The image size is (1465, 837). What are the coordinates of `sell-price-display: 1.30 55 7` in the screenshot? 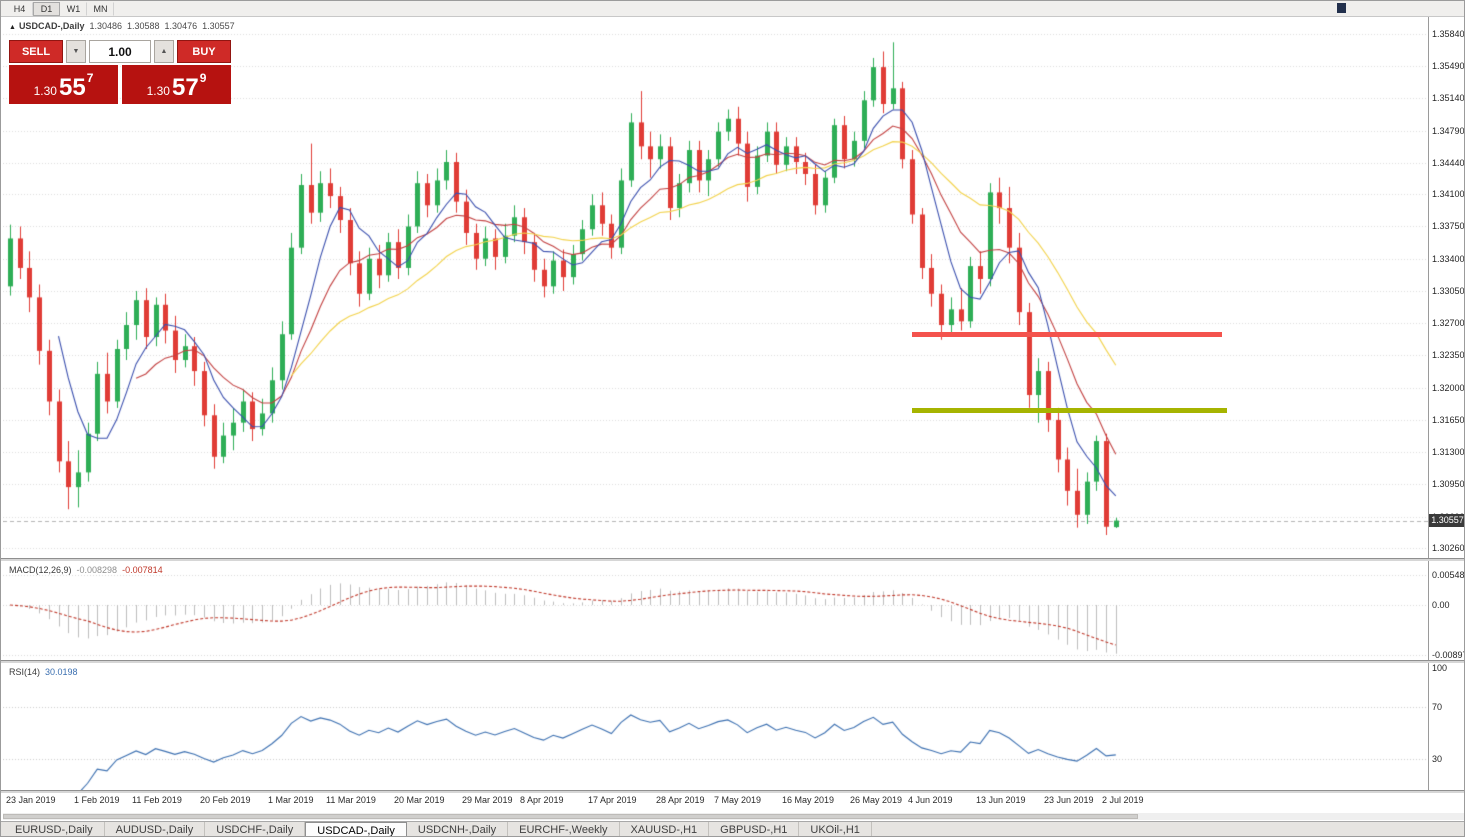 It's located at (63, 84).